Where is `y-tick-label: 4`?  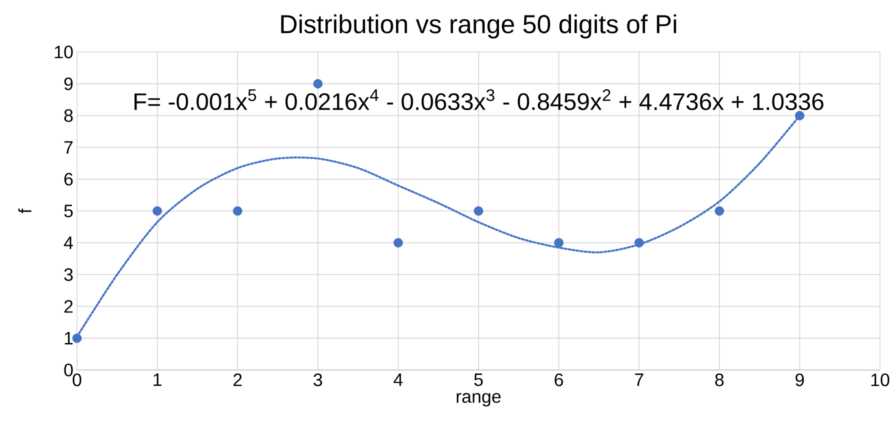 y-tick-label: 4 is located at coordinates (68, 242).